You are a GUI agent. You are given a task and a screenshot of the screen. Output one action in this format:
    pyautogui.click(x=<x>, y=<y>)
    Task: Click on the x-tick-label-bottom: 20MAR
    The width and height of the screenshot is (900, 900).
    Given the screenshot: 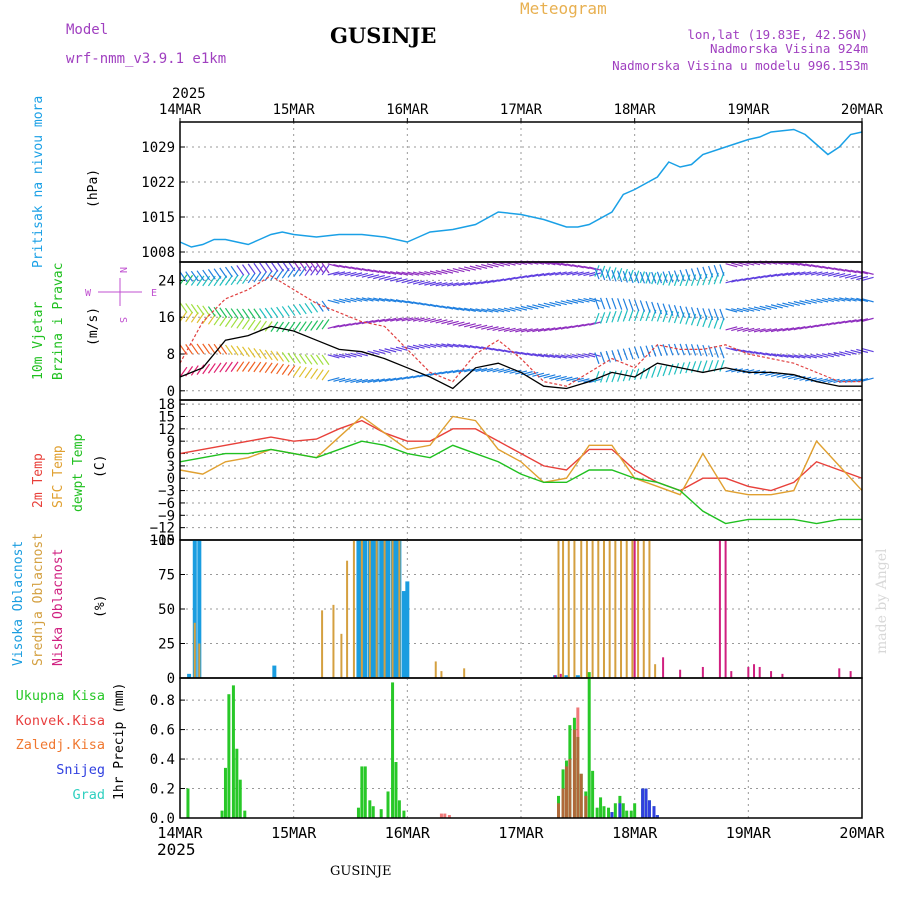 What is the action you would take?
    pyautogui.click(x=862, y=833)
    